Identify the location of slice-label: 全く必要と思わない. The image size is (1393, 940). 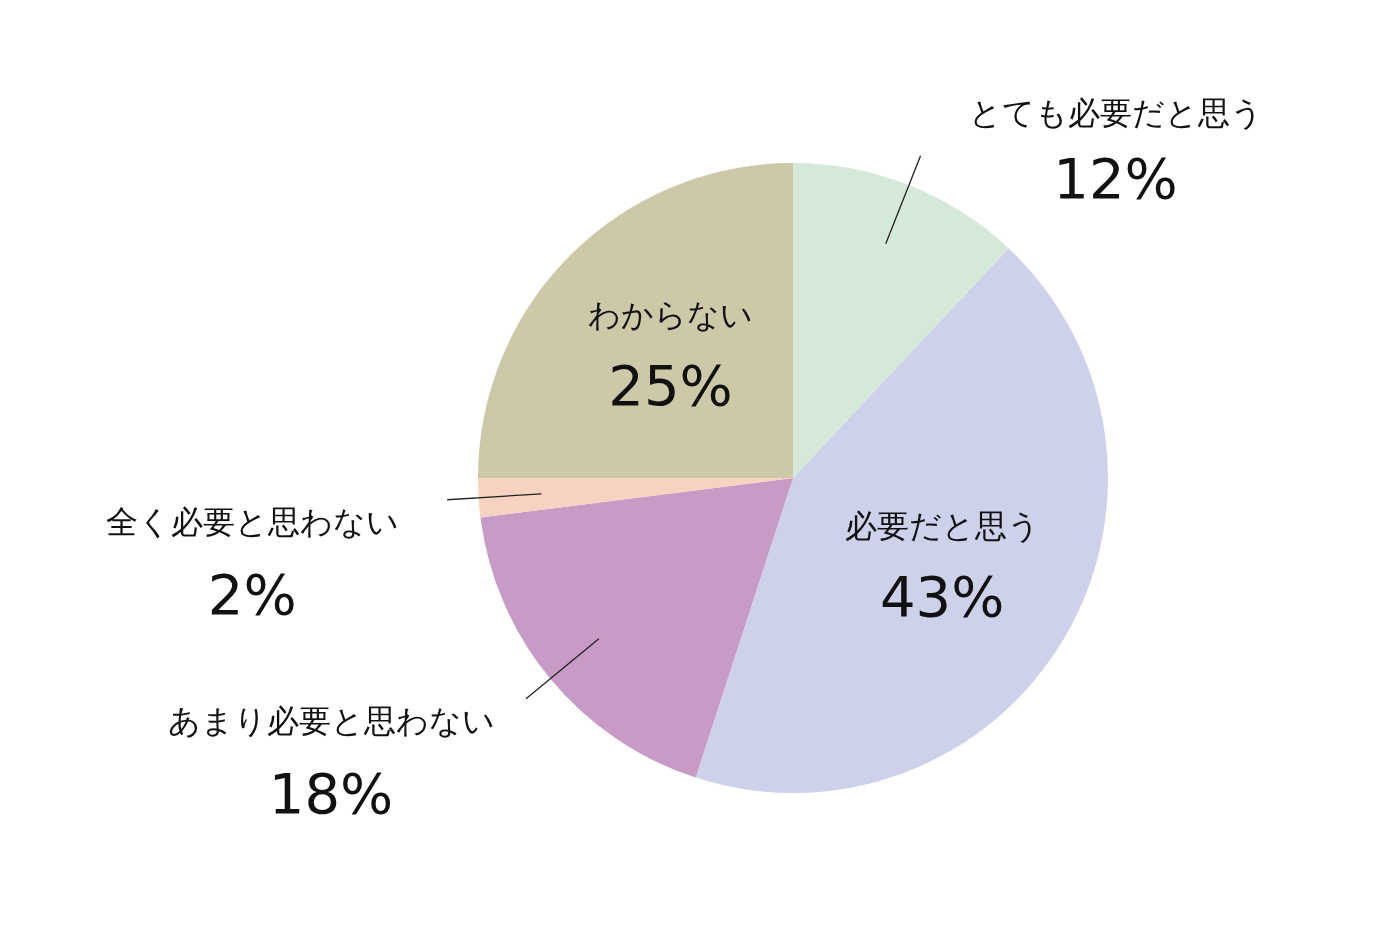
(252, 522).